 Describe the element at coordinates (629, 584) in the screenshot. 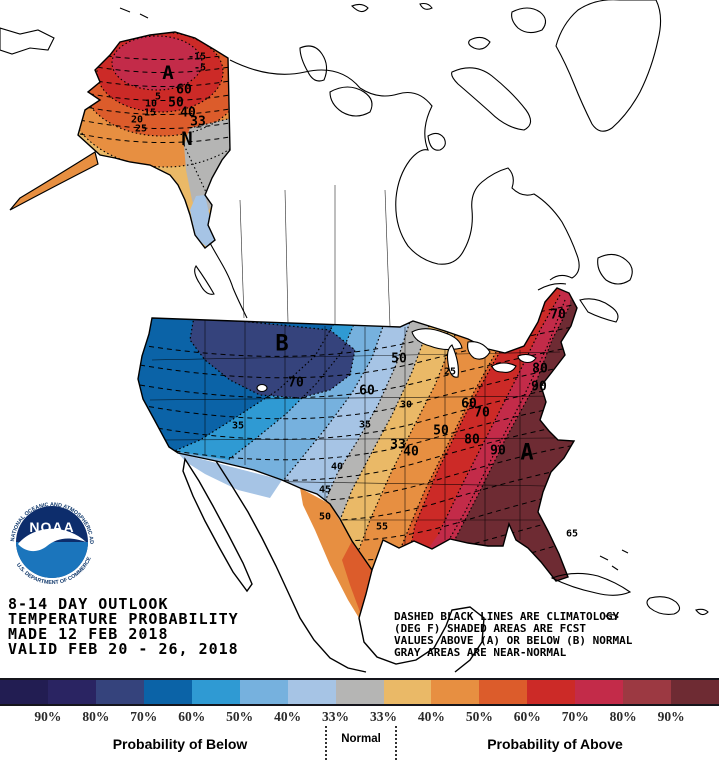

I see `caribbean-islands` at that location.